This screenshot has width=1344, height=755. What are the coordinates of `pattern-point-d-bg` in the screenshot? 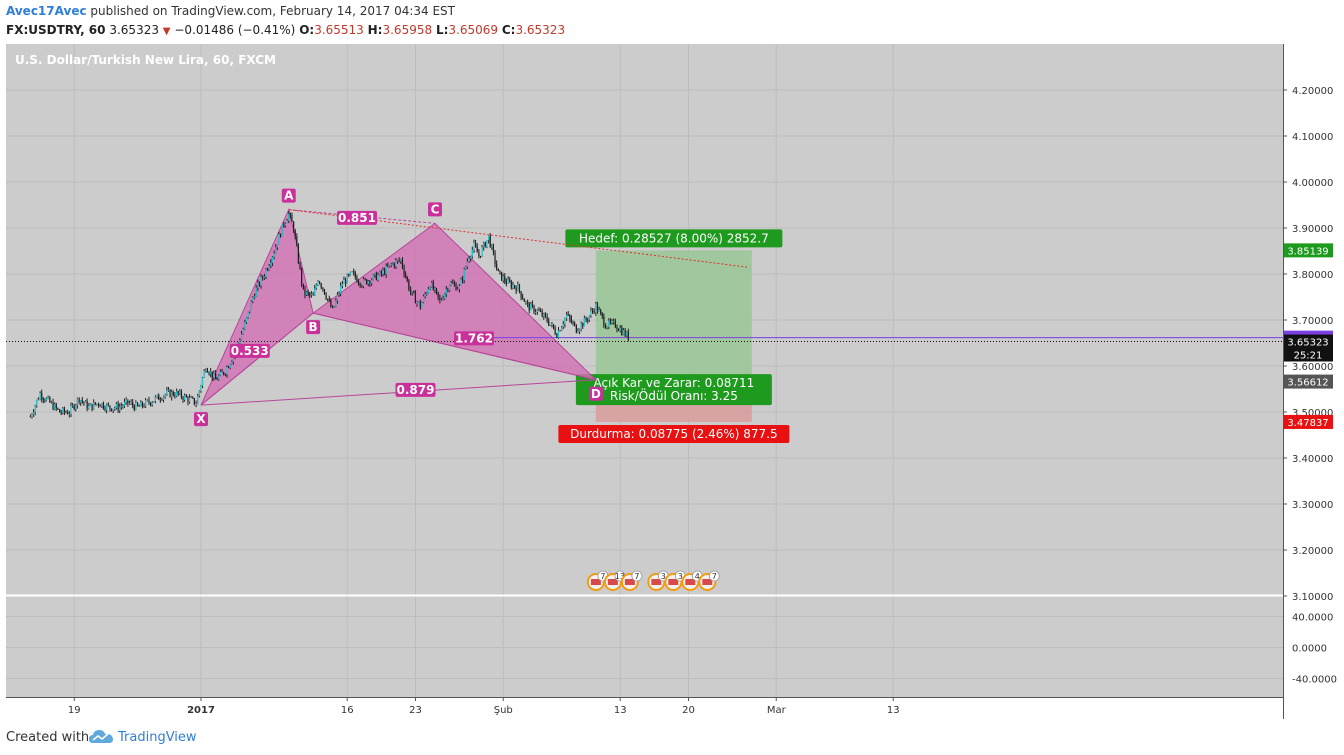 It's located at (595, 393).